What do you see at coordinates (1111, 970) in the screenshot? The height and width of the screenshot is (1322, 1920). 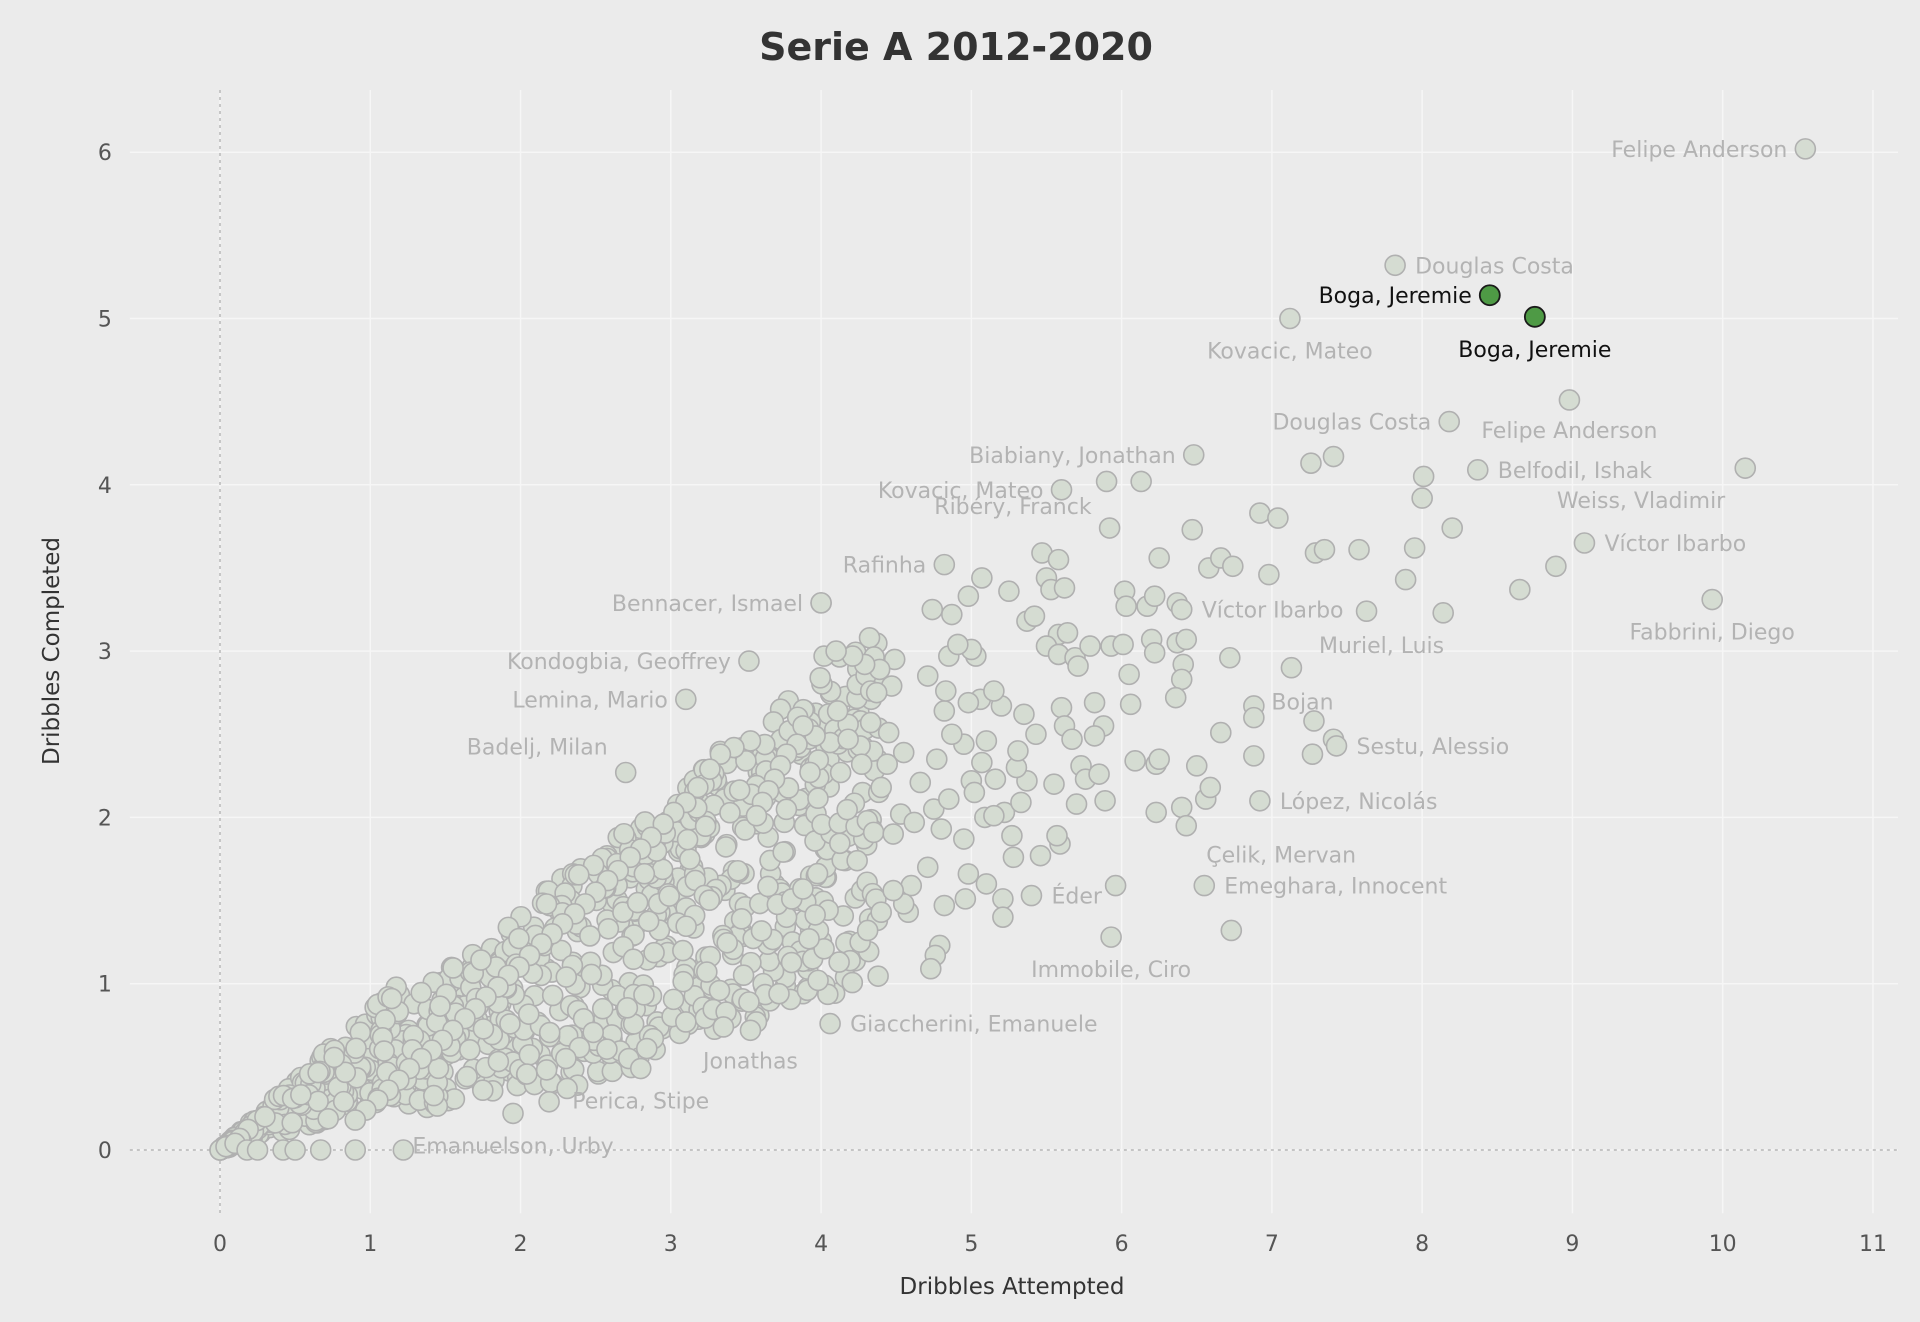 I see `point-label: Immobile, Ciro` at bounding box center [1111, 970].